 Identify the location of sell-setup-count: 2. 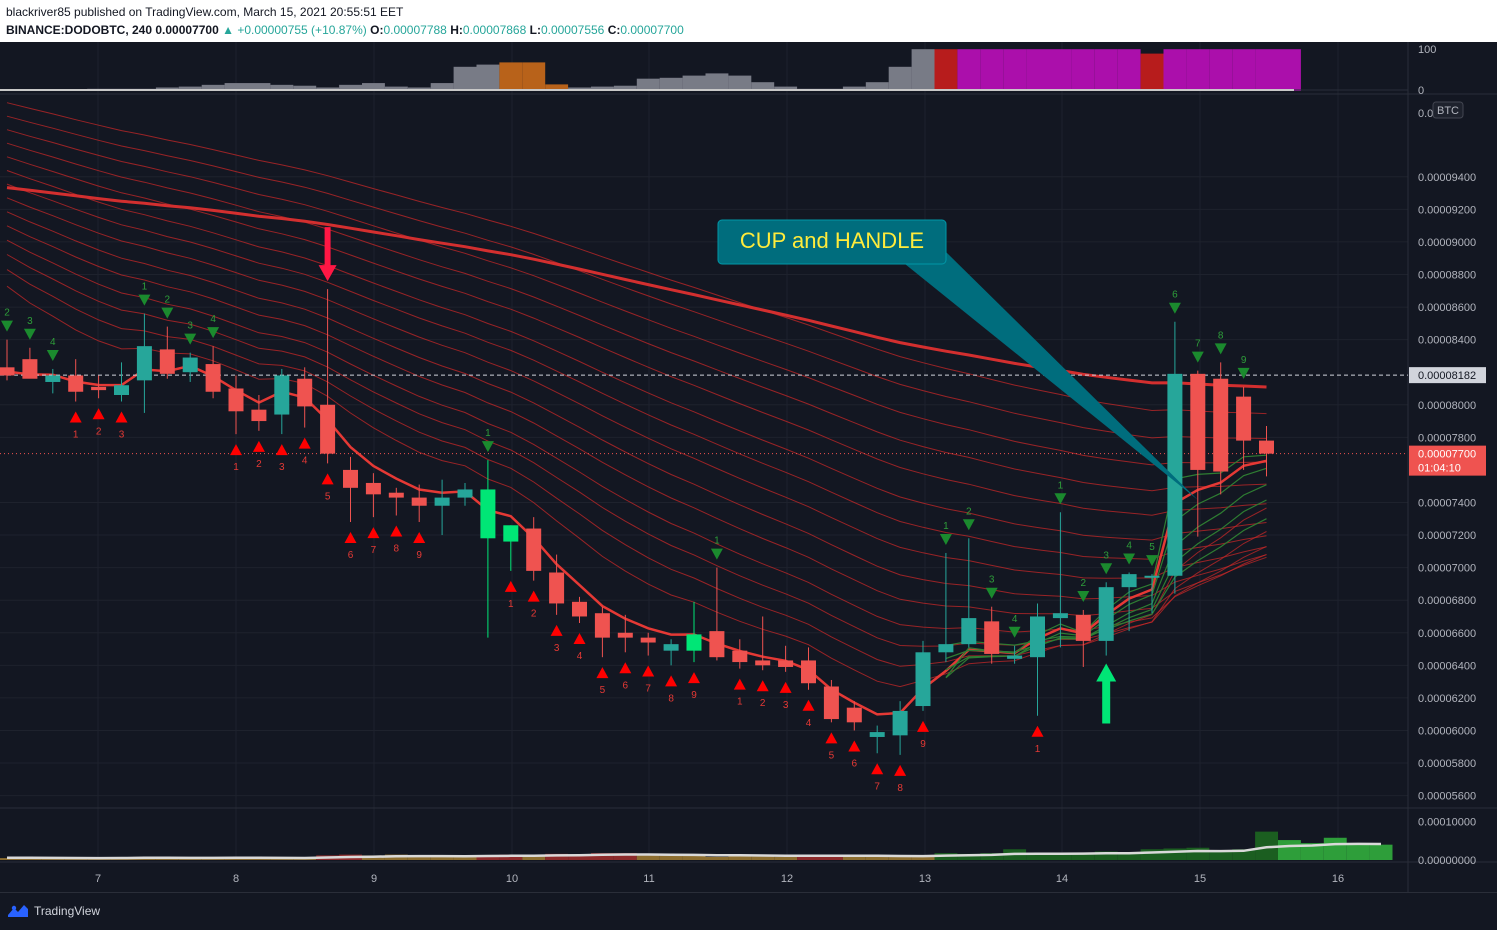
(259, 464).